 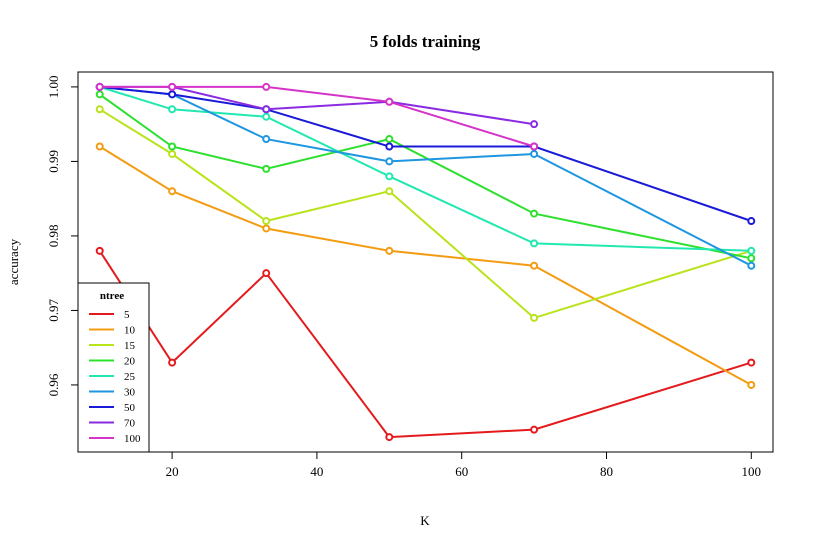 I want to click on y-tick-label: 0.96, so click(x=53, y=384).